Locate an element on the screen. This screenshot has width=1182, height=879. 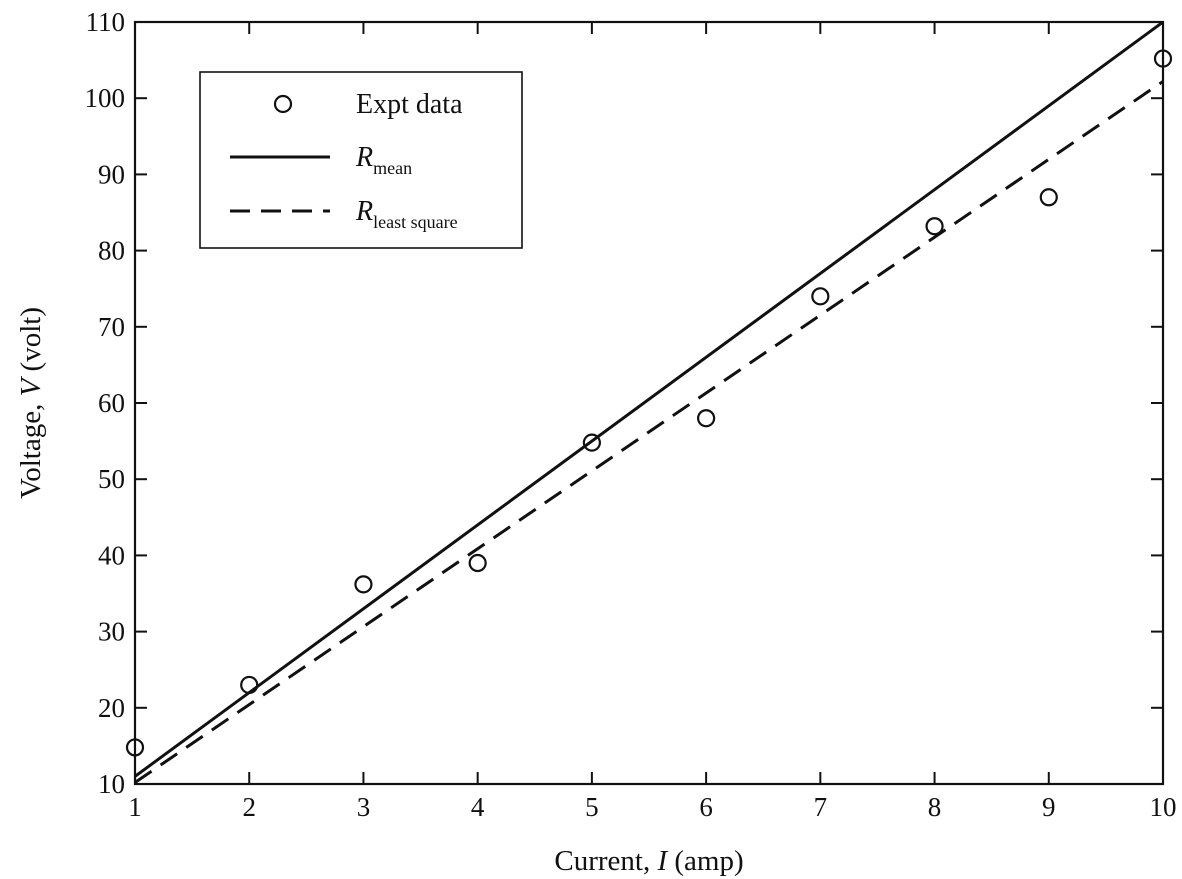
y-tick-label: 20 is located at coordinates (111, 708).